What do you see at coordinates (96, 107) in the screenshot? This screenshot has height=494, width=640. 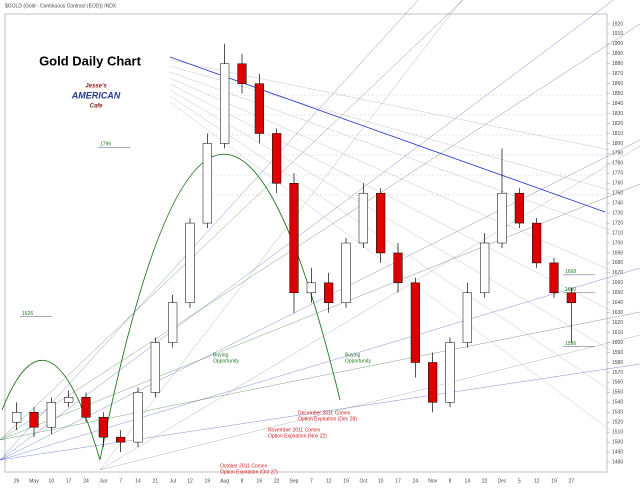 I see `logo-text: Cafe` at bounding box center [96, 107].